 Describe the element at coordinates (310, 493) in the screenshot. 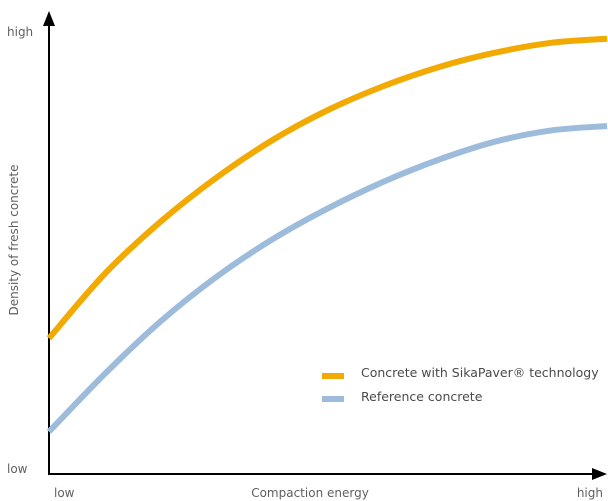

I see `x-axis-title: Compaction energy` at that location.